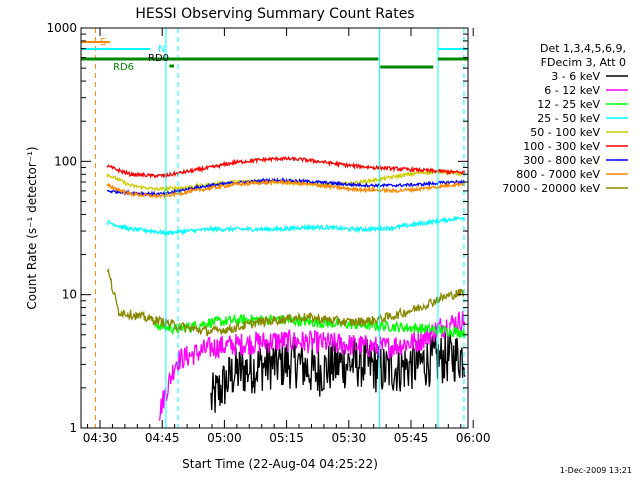  I want to click on x-tick-label-4: 05:30, so click(349, 438).